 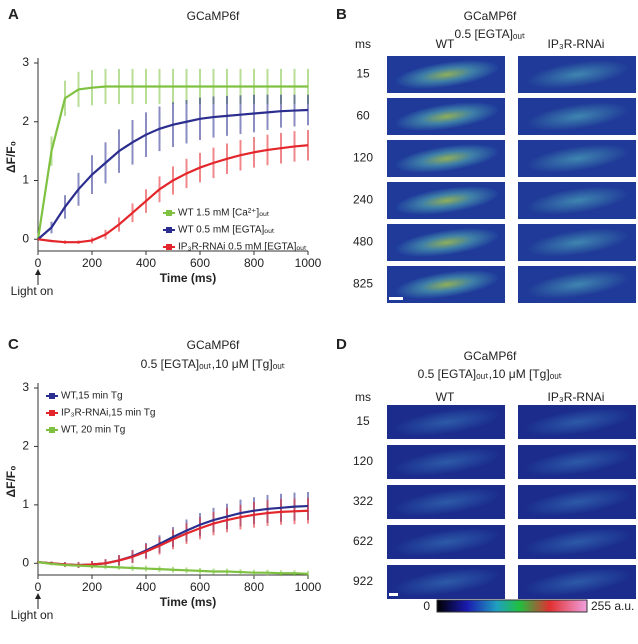 What do you see at coordinates (13, 14) in the screenshot?
I see `panel-letter: A` at bounding box center [13, 14].